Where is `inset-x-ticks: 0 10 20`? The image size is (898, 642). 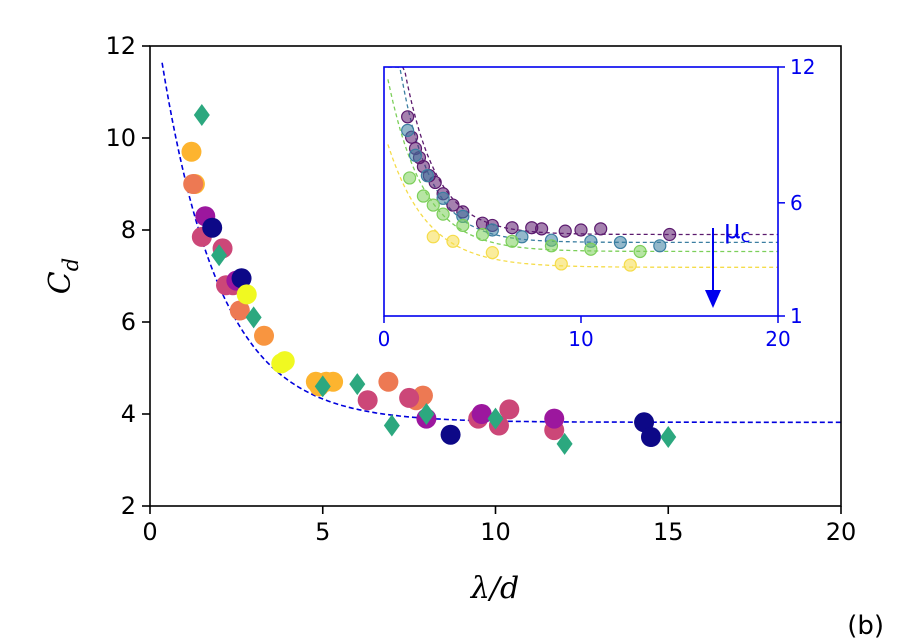 inset-x-ticks: 0 10 20 is located at coordinates (584, 333).